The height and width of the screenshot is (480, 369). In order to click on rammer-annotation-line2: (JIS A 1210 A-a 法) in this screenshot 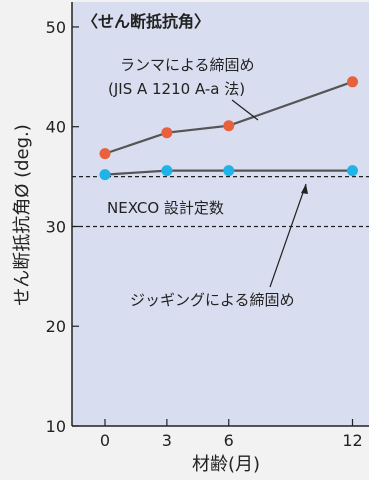, I will do `click(176, 89)`.